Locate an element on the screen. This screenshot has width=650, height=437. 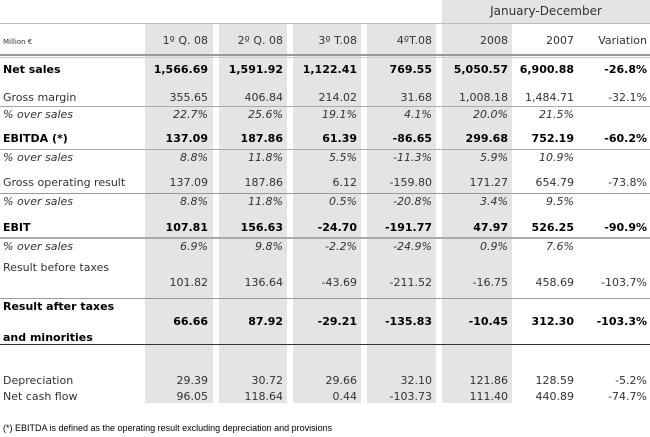
column-header: 1º Q. 08 is located at coordinates (185, 40).